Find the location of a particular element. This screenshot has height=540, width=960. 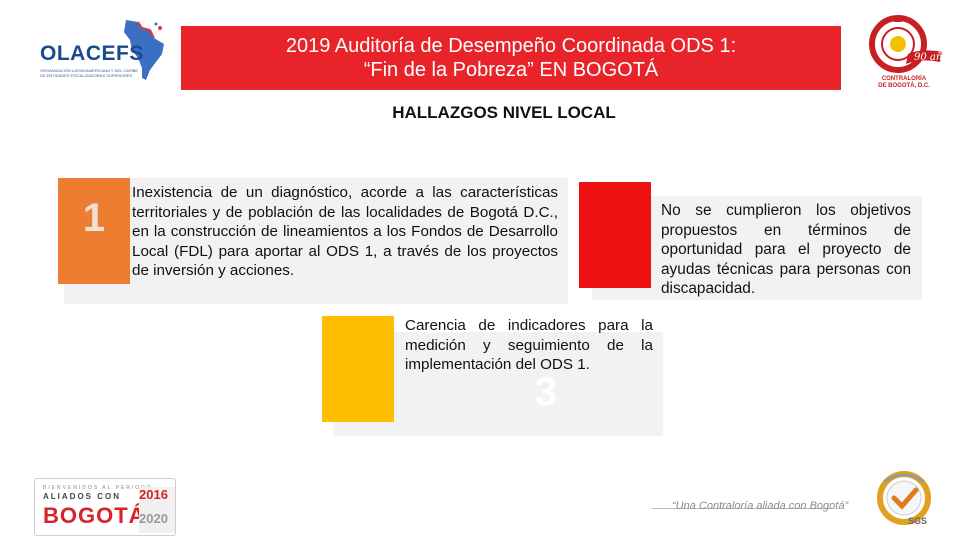

title-line-2: “Fin de la Pobreza” EN BOGOTÁ is located at coordinates (511, 70).